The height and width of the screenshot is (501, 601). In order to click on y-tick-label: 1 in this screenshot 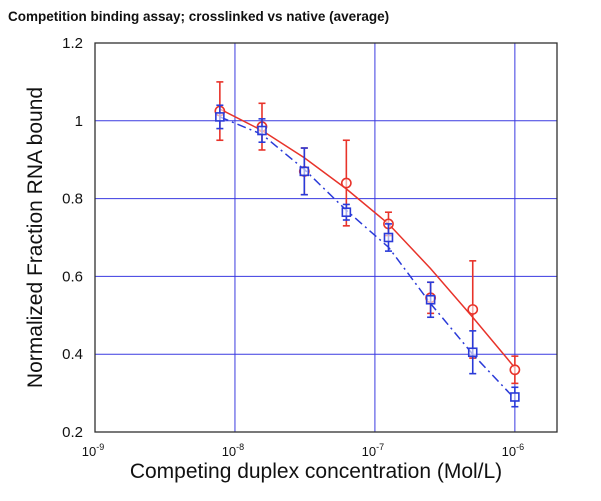, I will do `click(79, 121)`.